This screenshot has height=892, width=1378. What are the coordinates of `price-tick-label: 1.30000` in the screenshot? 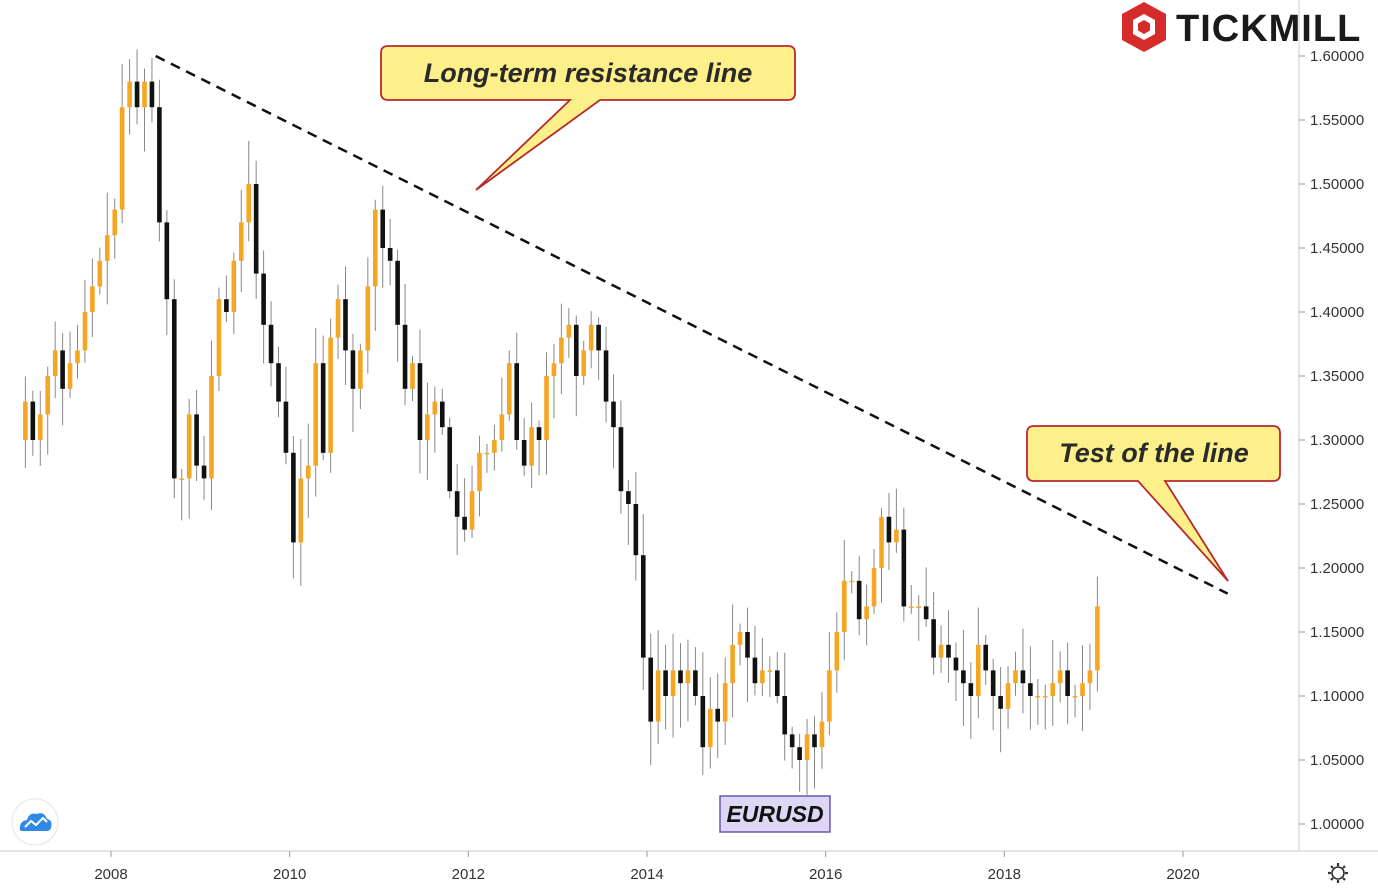 It's located at (1337, 440).